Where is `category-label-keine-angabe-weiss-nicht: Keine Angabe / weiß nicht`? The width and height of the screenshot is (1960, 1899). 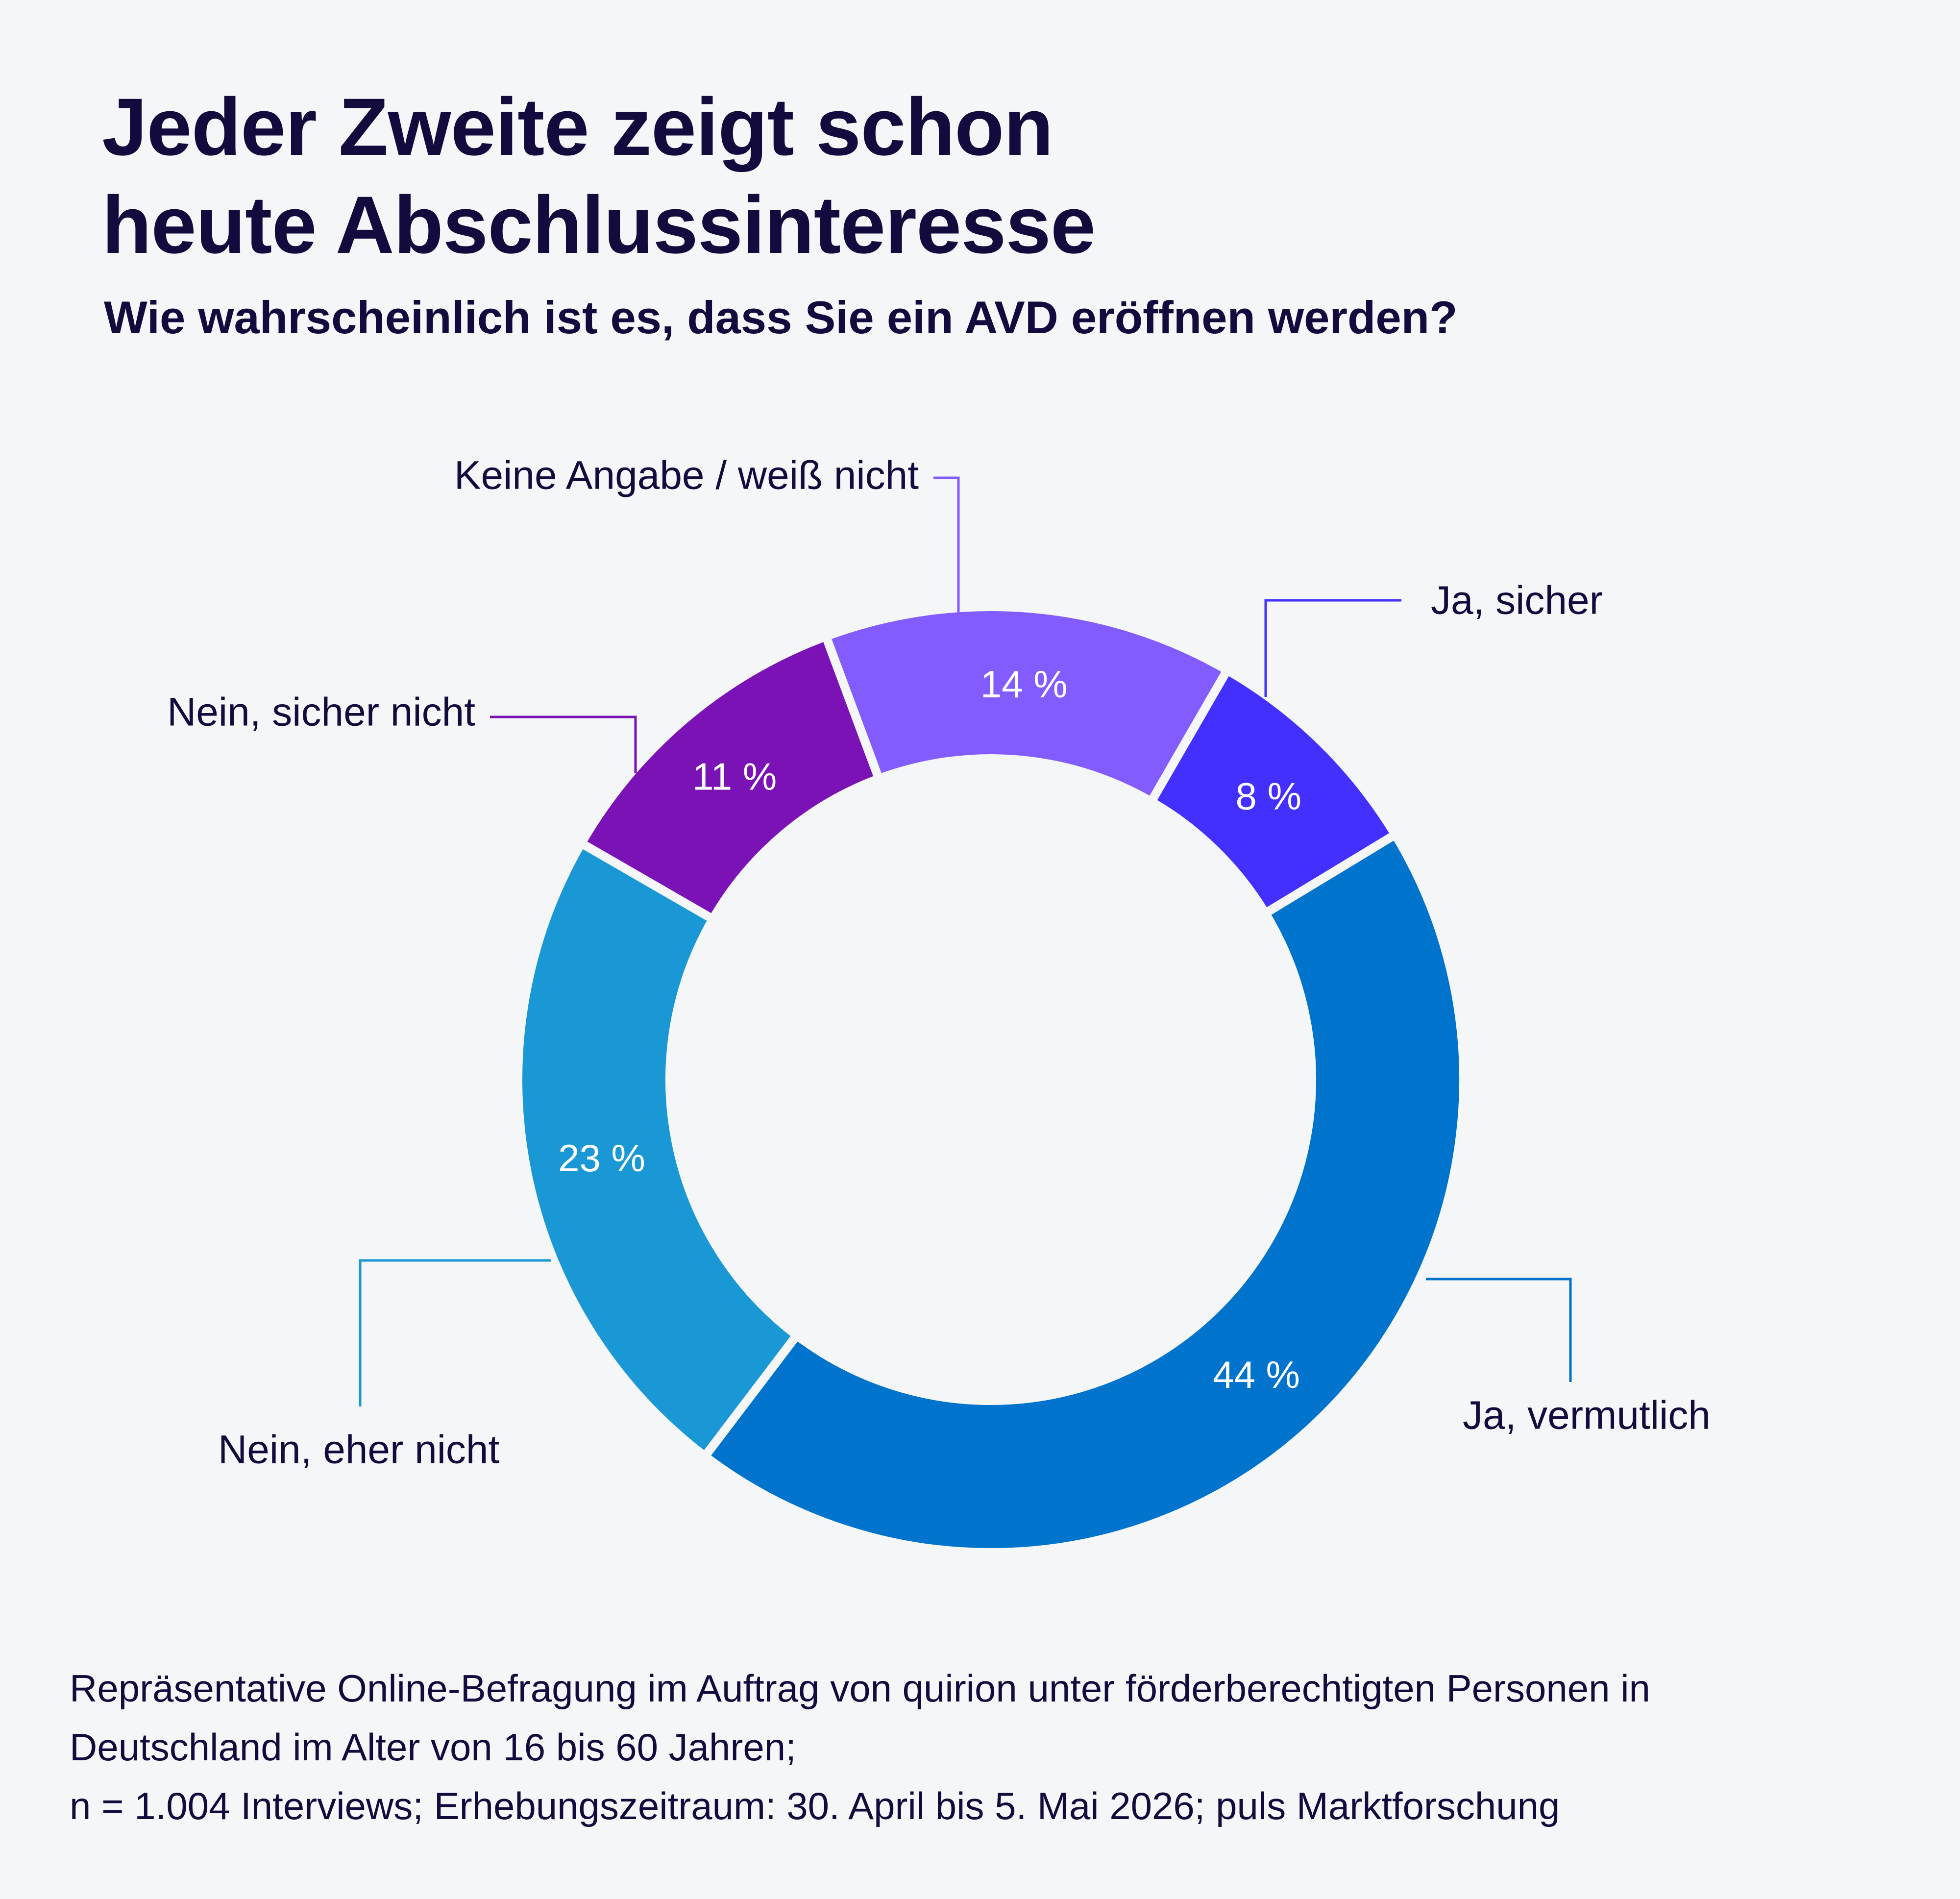 category-label-keine-angabe-weiss-nicht: Keine Angabe / weiß nicht is located at coordinates (686, 475).